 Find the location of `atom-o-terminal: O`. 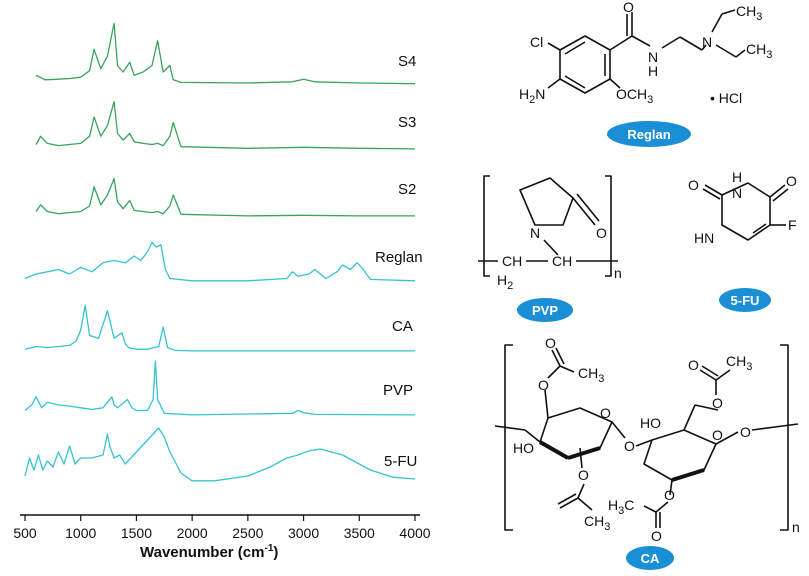

atom-o-terminal: O is located at coordinates (745, 432).